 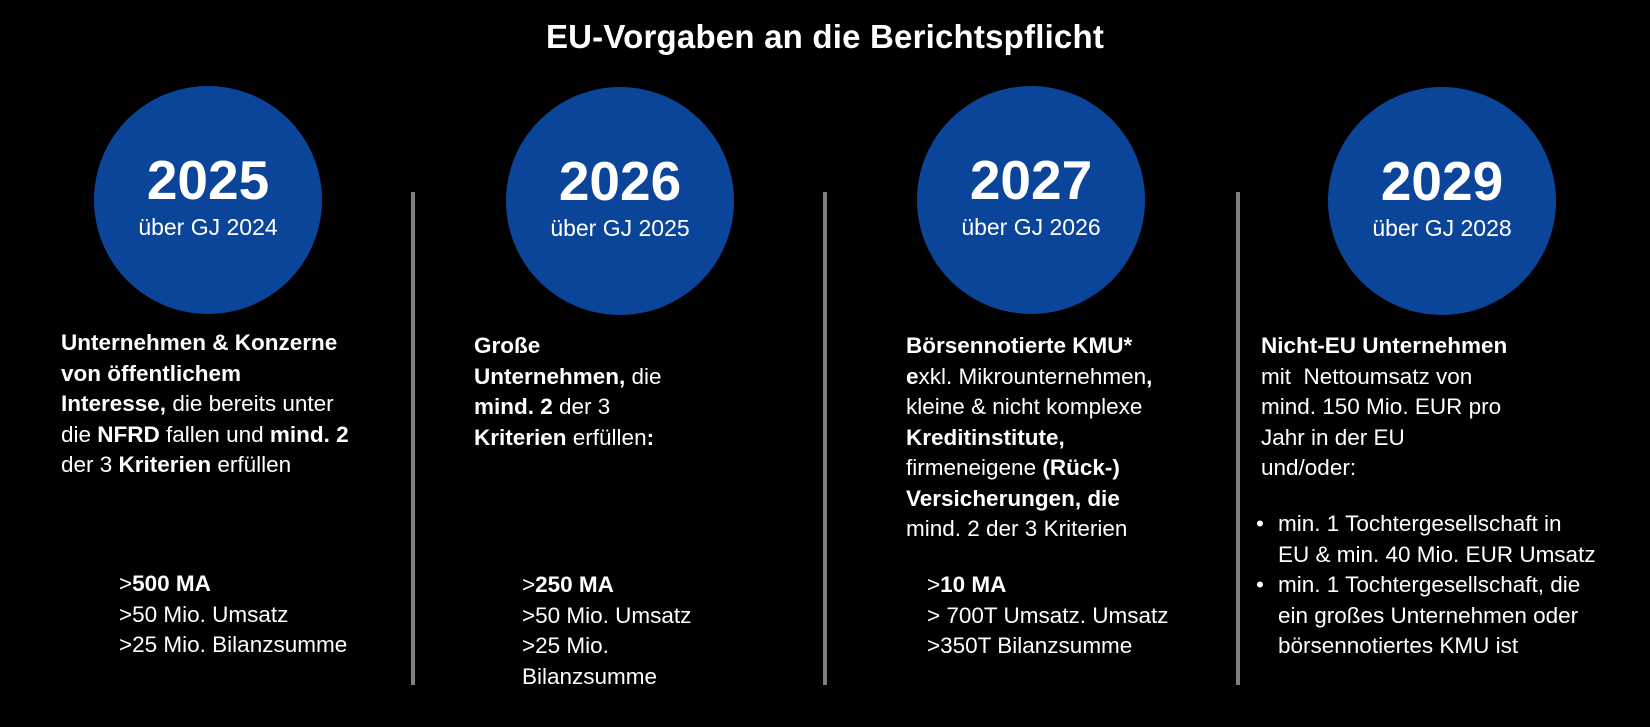 I want to click on text-line: >10 MA, so click(x=1048, y=585).